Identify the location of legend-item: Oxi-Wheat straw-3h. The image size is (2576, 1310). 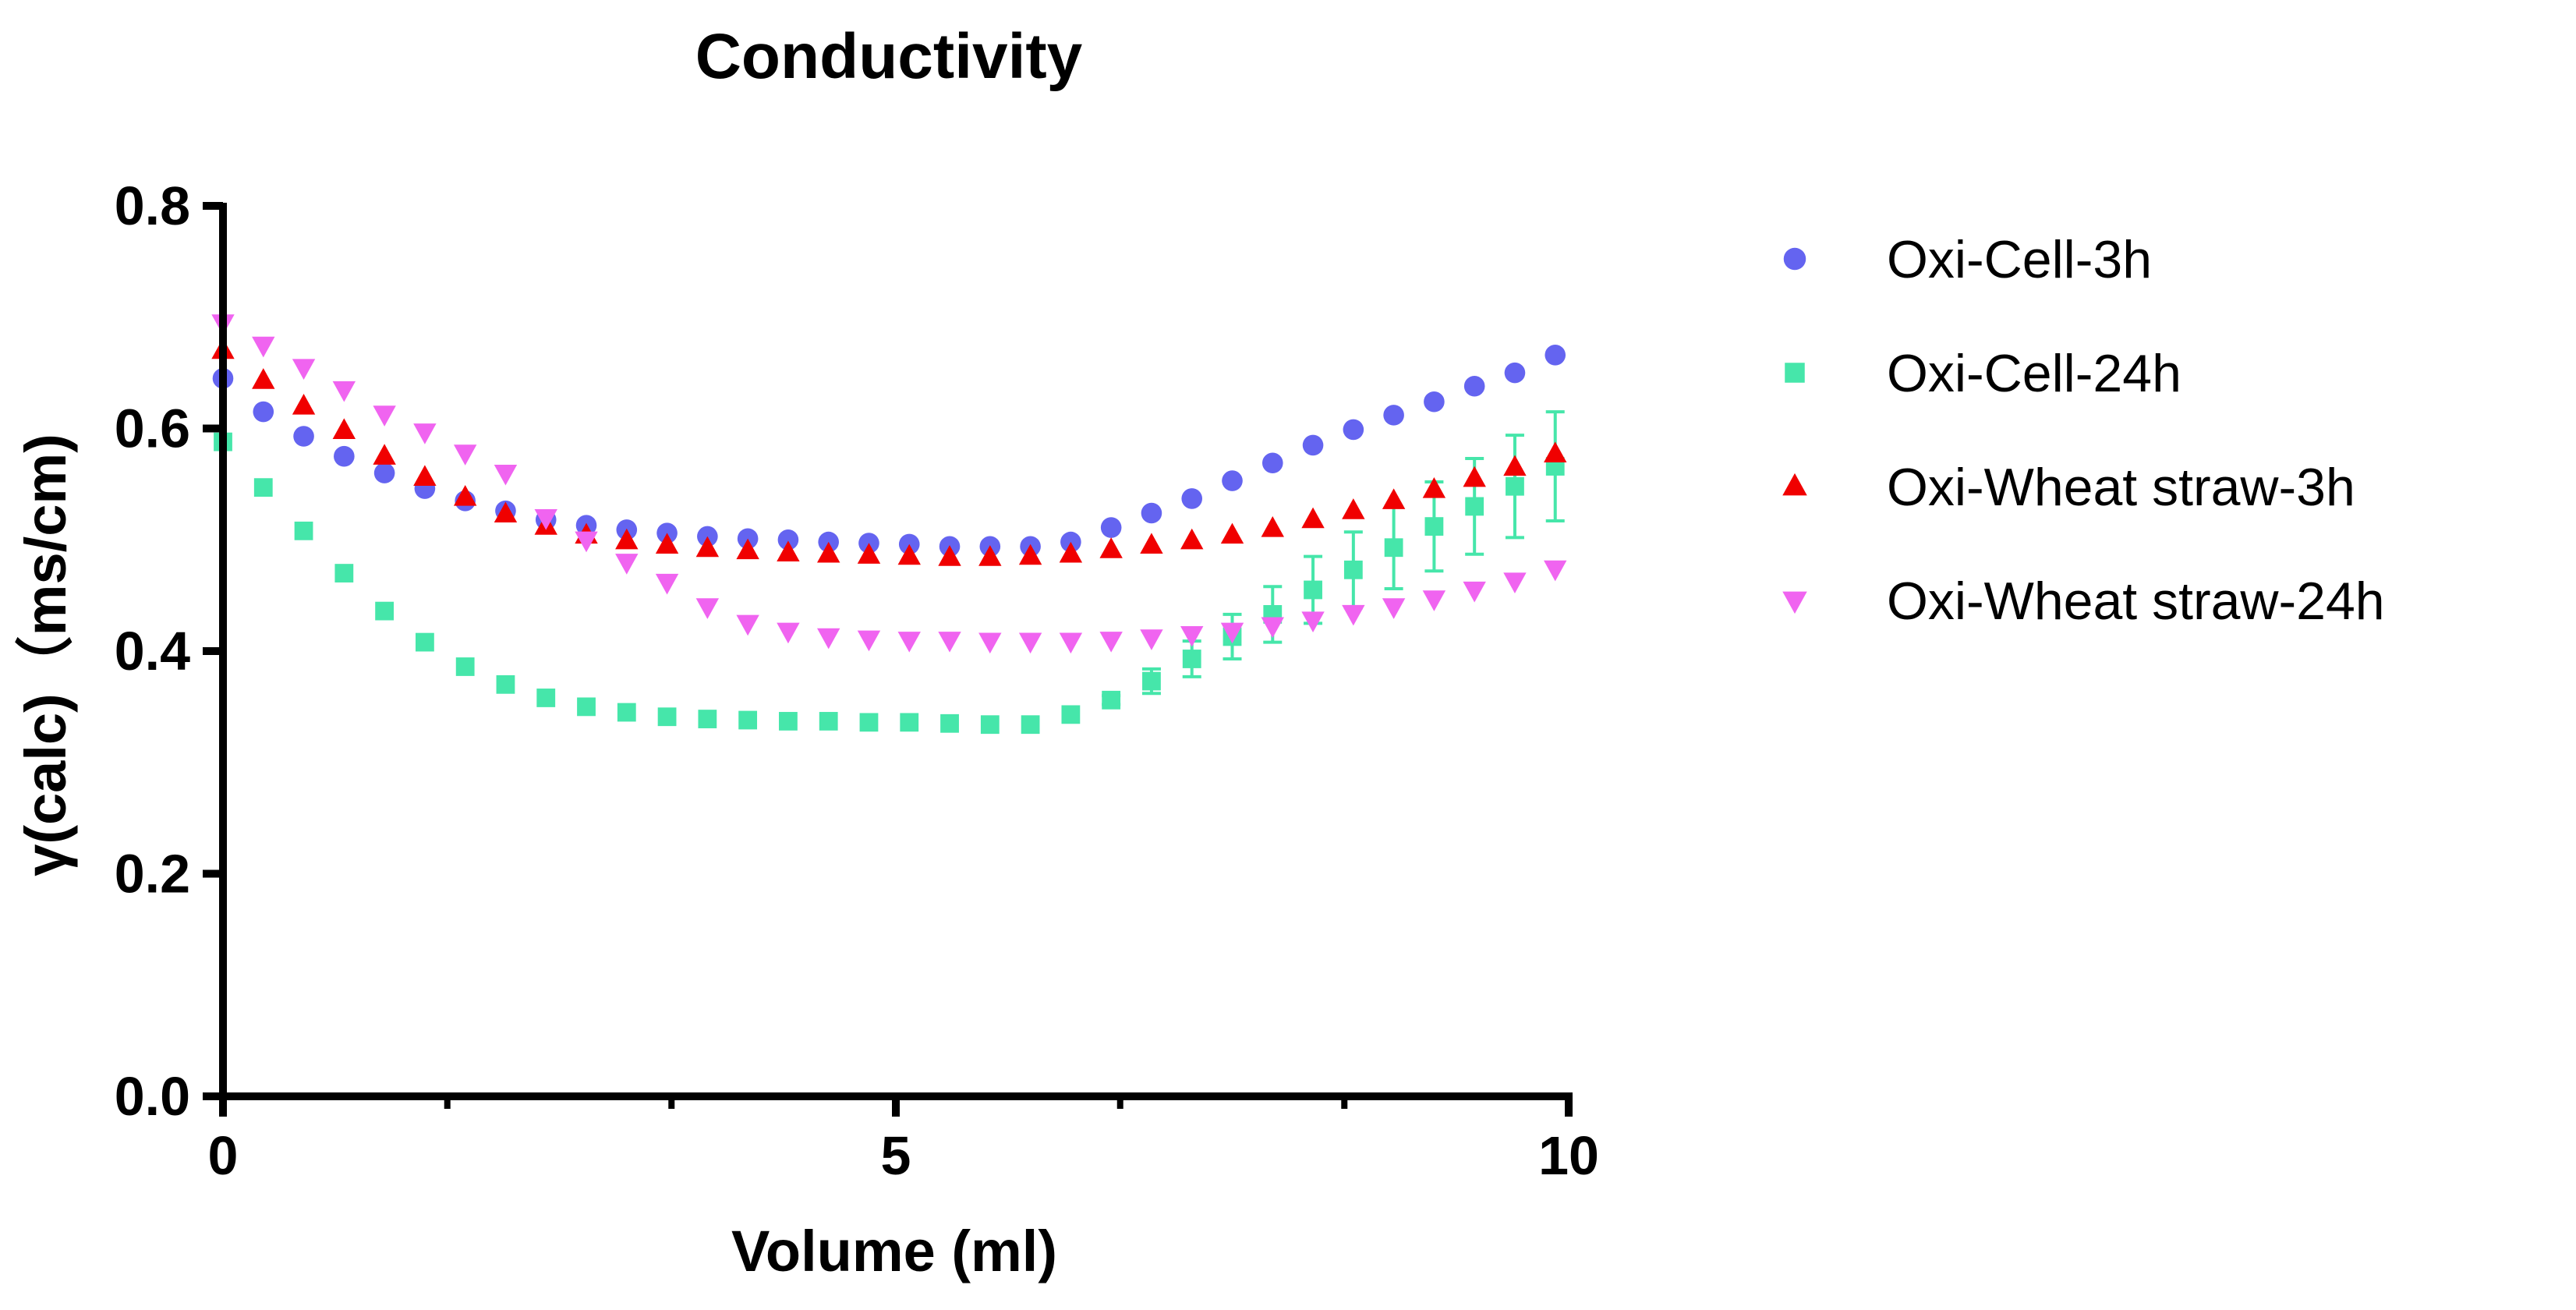
(2068, 487).